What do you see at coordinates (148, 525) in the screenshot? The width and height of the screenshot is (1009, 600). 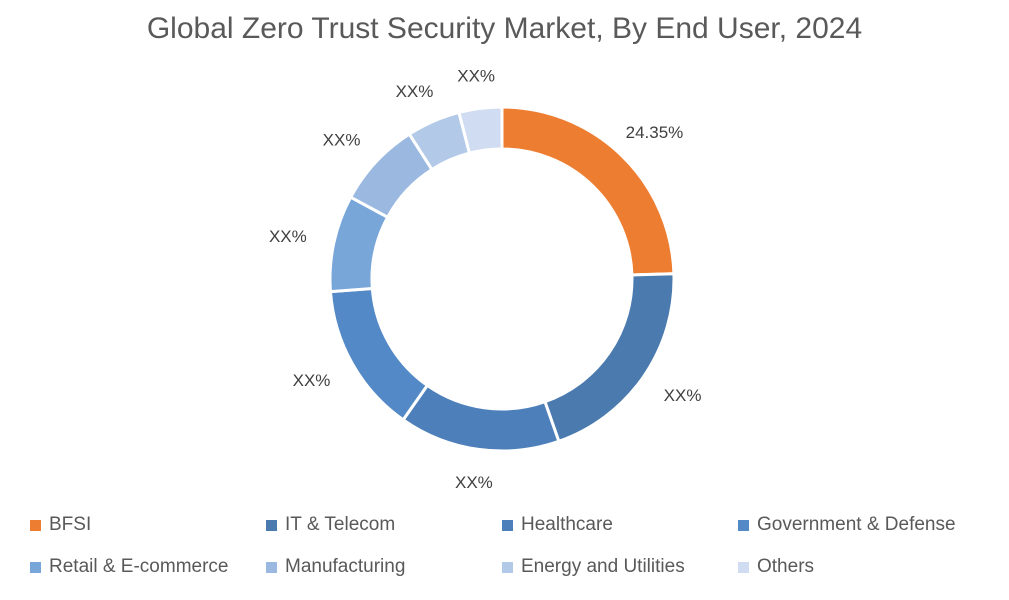 I see `legend-item: BFSI` at bounding box center [148, 525].